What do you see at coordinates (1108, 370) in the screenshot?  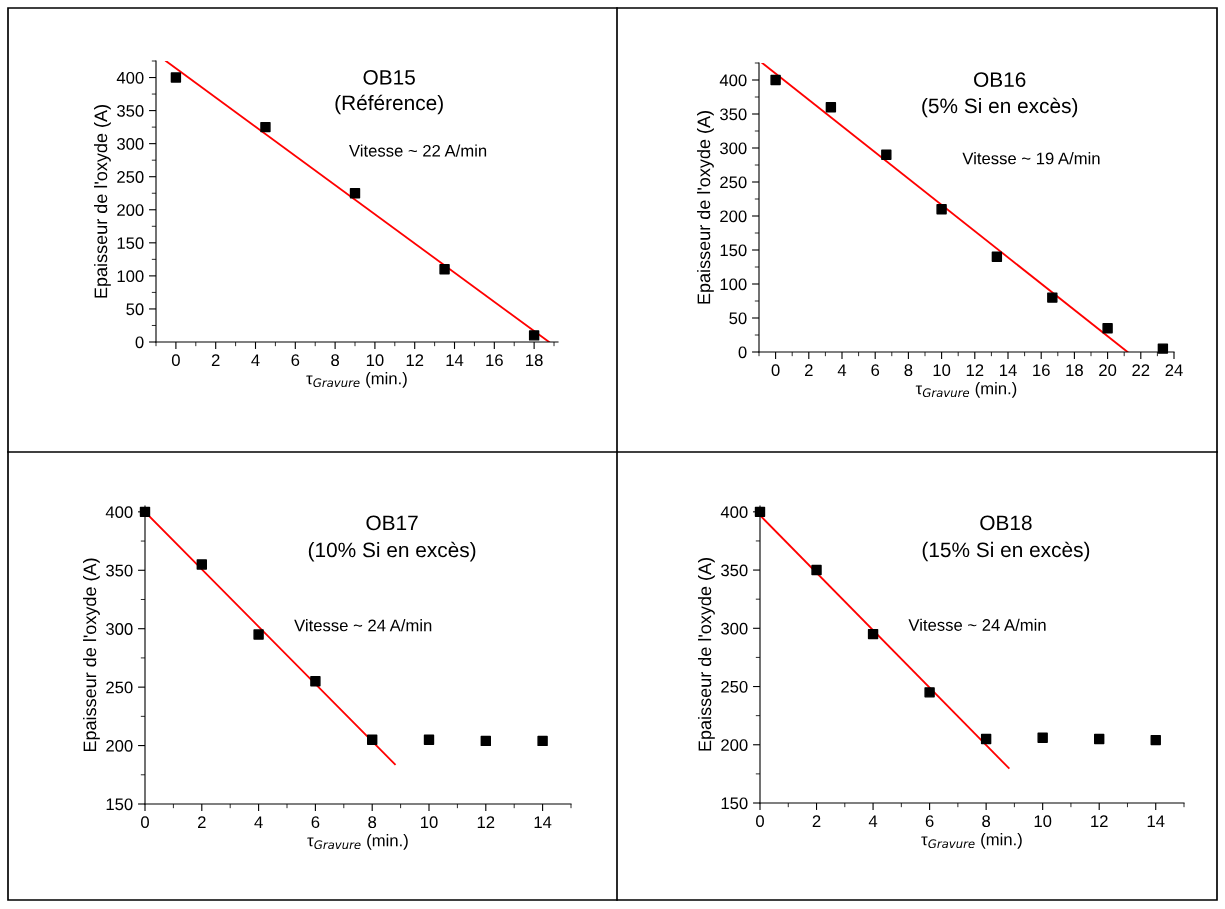 I see `x-tick-label: 20` at bounding box center [1108, 370].